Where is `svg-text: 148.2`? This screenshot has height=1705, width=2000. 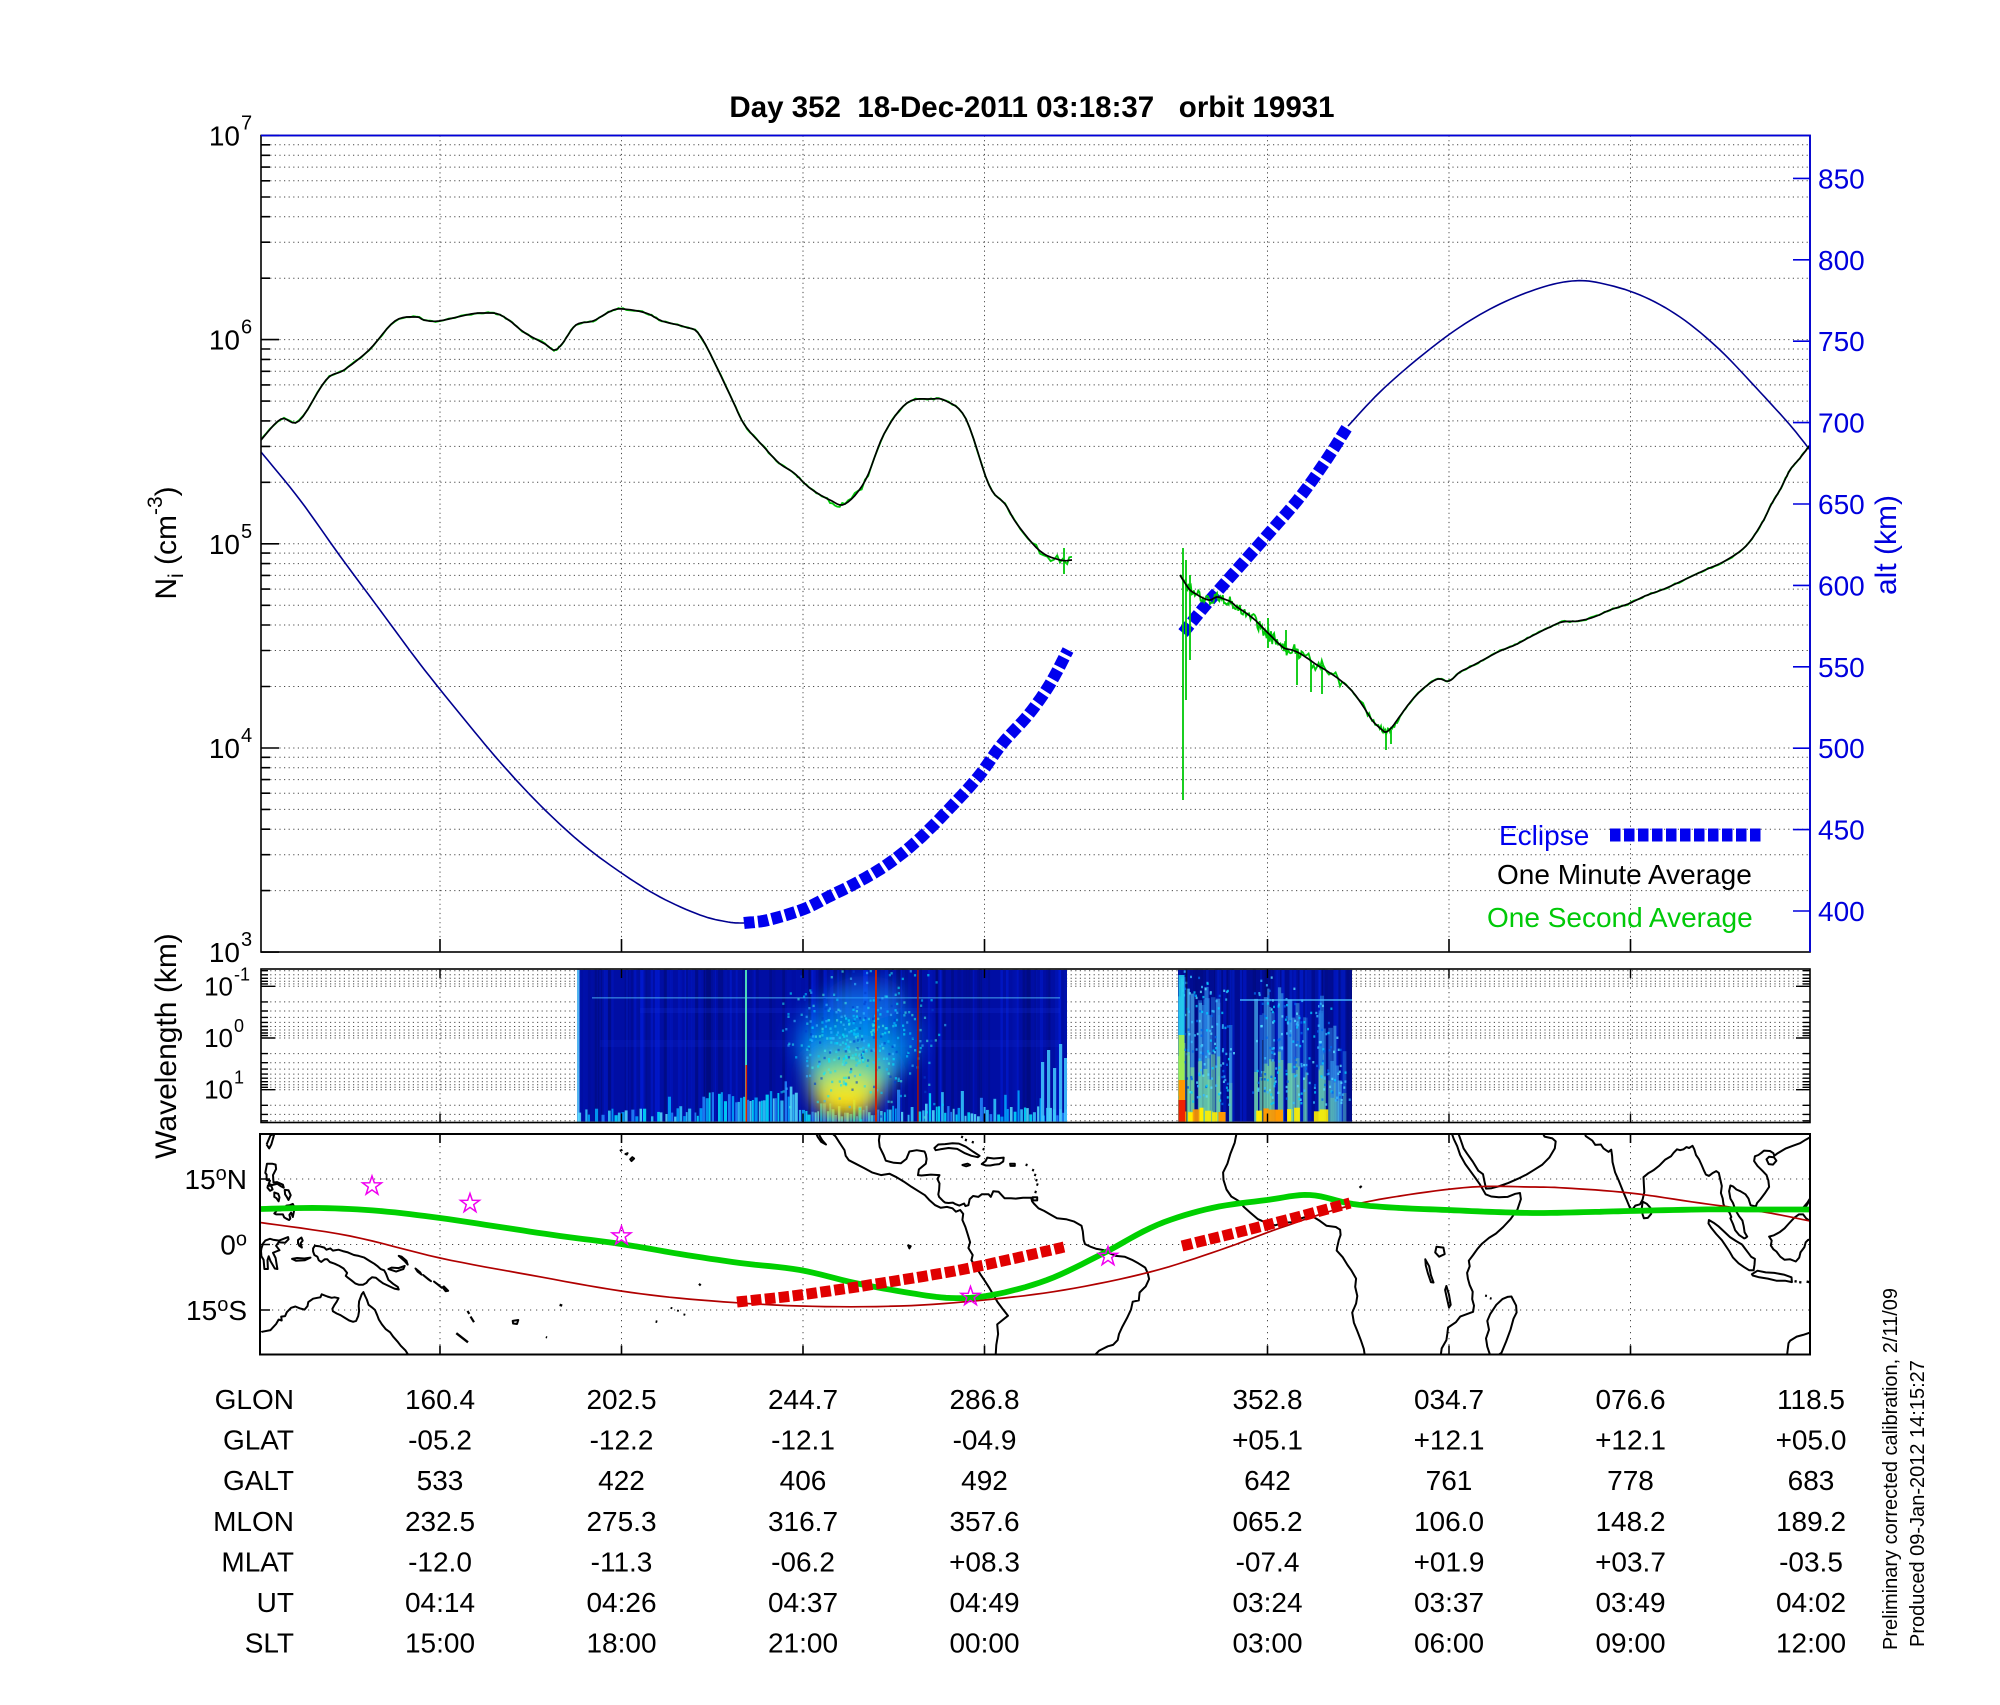
svg-text: 148.2 is located at coordinates (1630, 1521).